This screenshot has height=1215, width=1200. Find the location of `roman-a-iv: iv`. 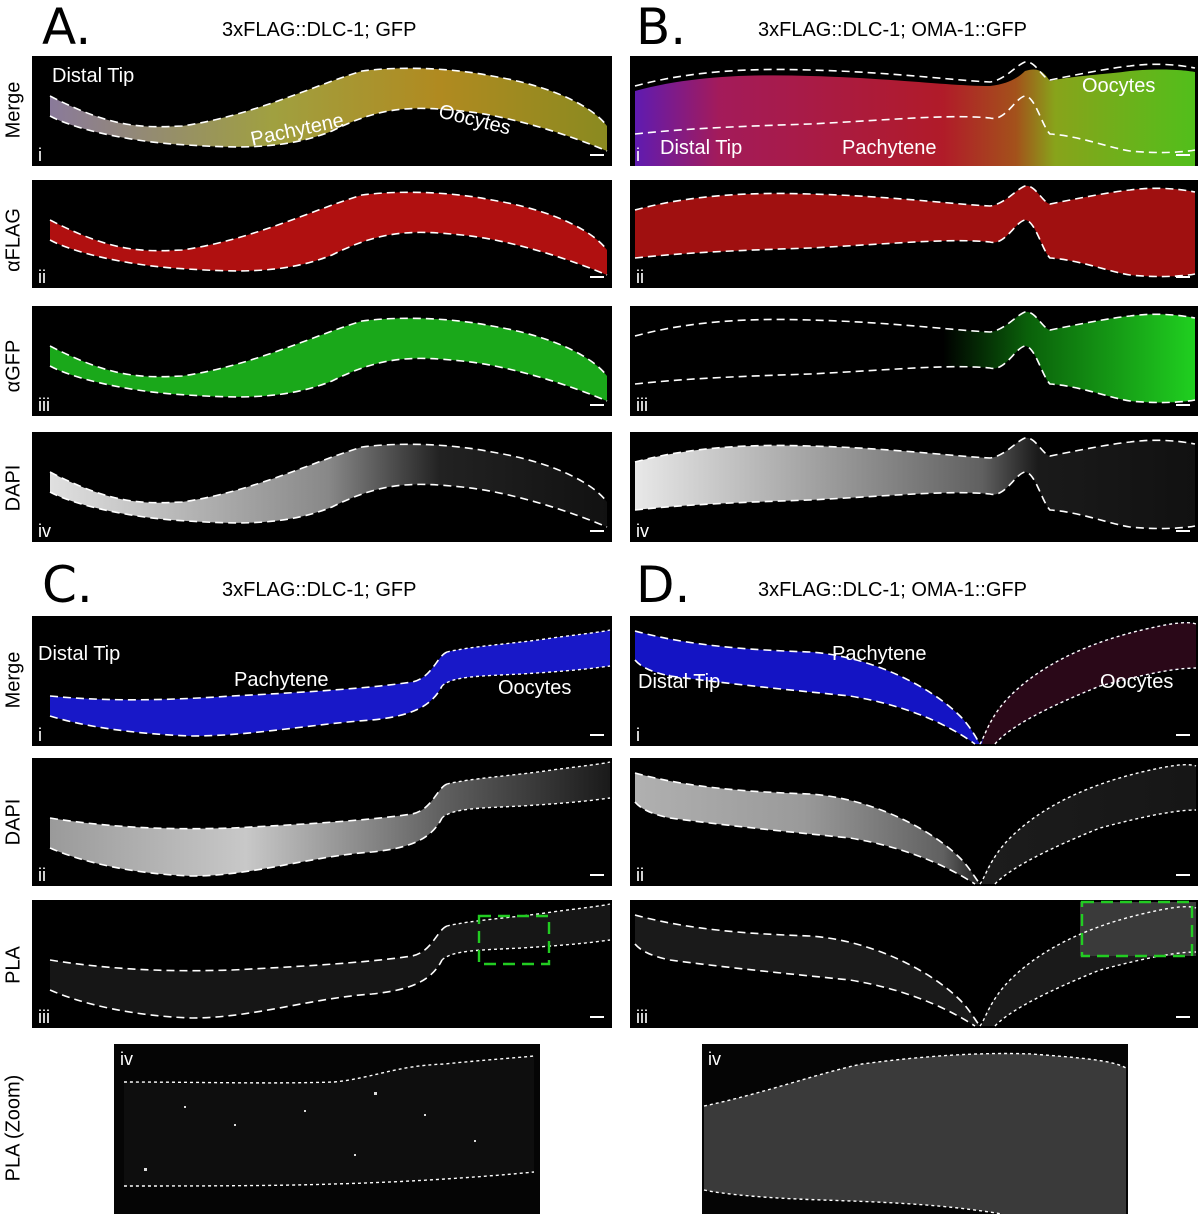

roman-a-iv: iv is located at coordinates (44, 531).